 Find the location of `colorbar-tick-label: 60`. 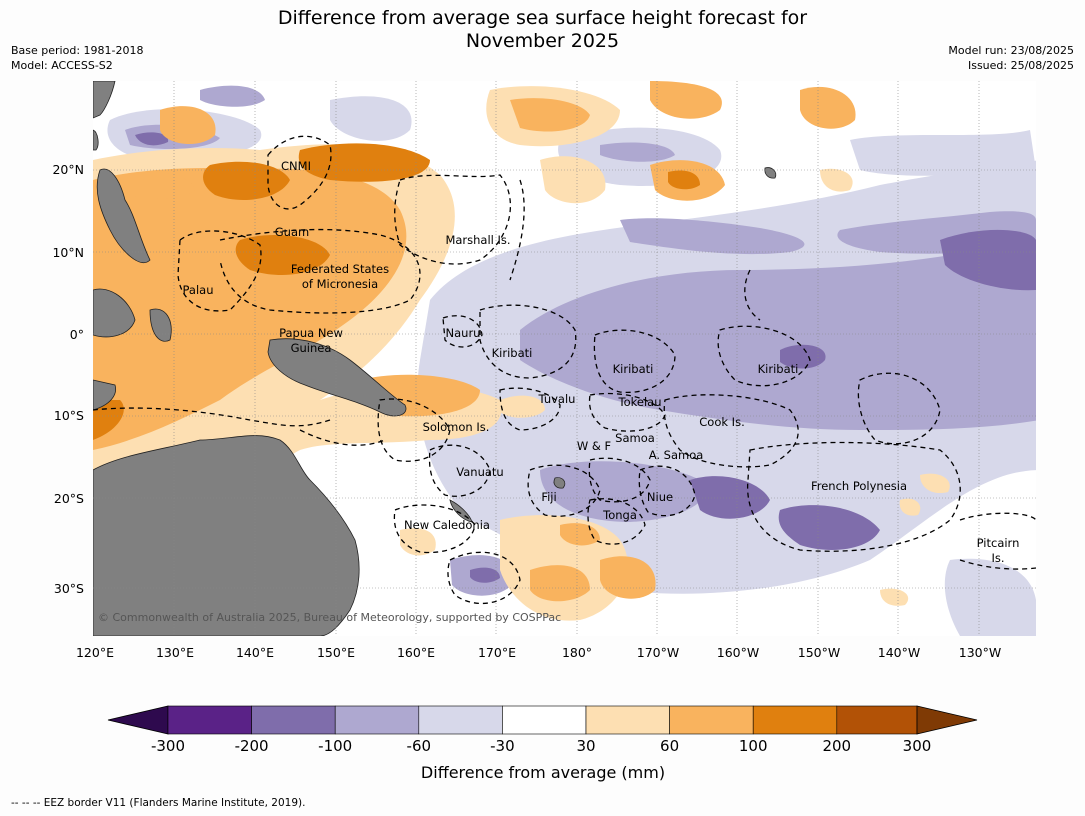

colorbar-tick-label: 60 is located at coordinates (669, 746).